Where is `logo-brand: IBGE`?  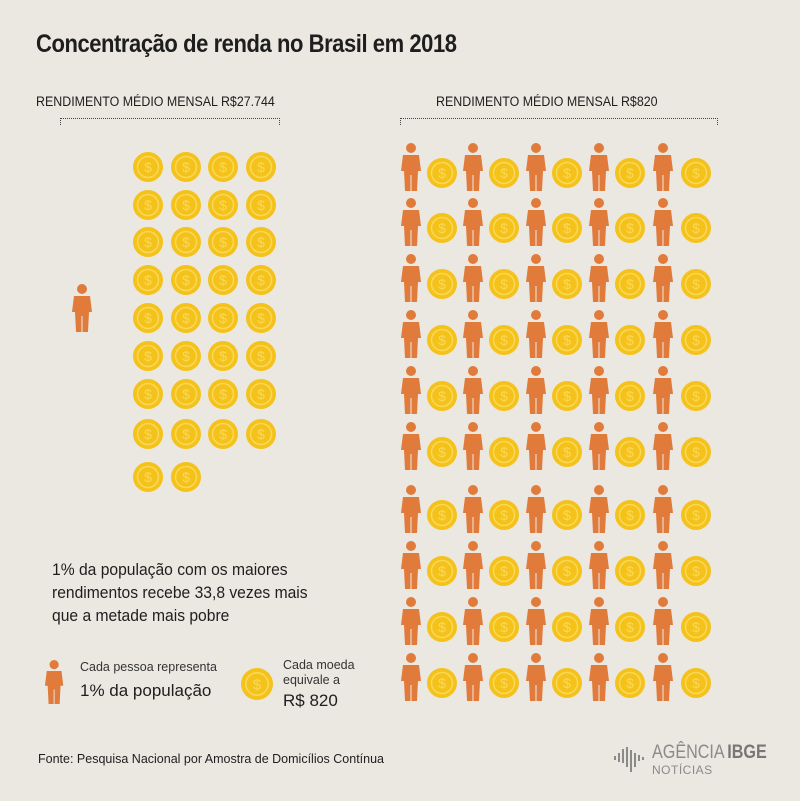 logo-brand: IBGE is located at coordinates (747, 752).